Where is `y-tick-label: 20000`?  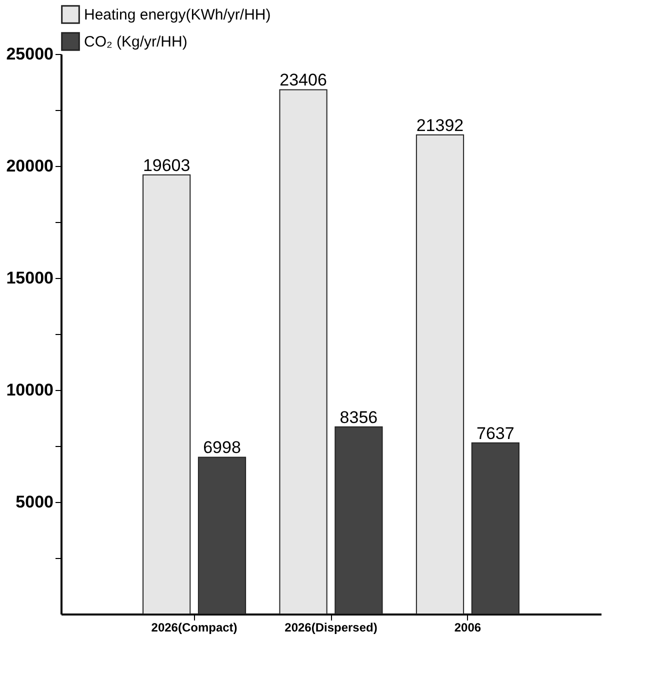
y-tick-label: 20000 is located at coordinates (30, 166).